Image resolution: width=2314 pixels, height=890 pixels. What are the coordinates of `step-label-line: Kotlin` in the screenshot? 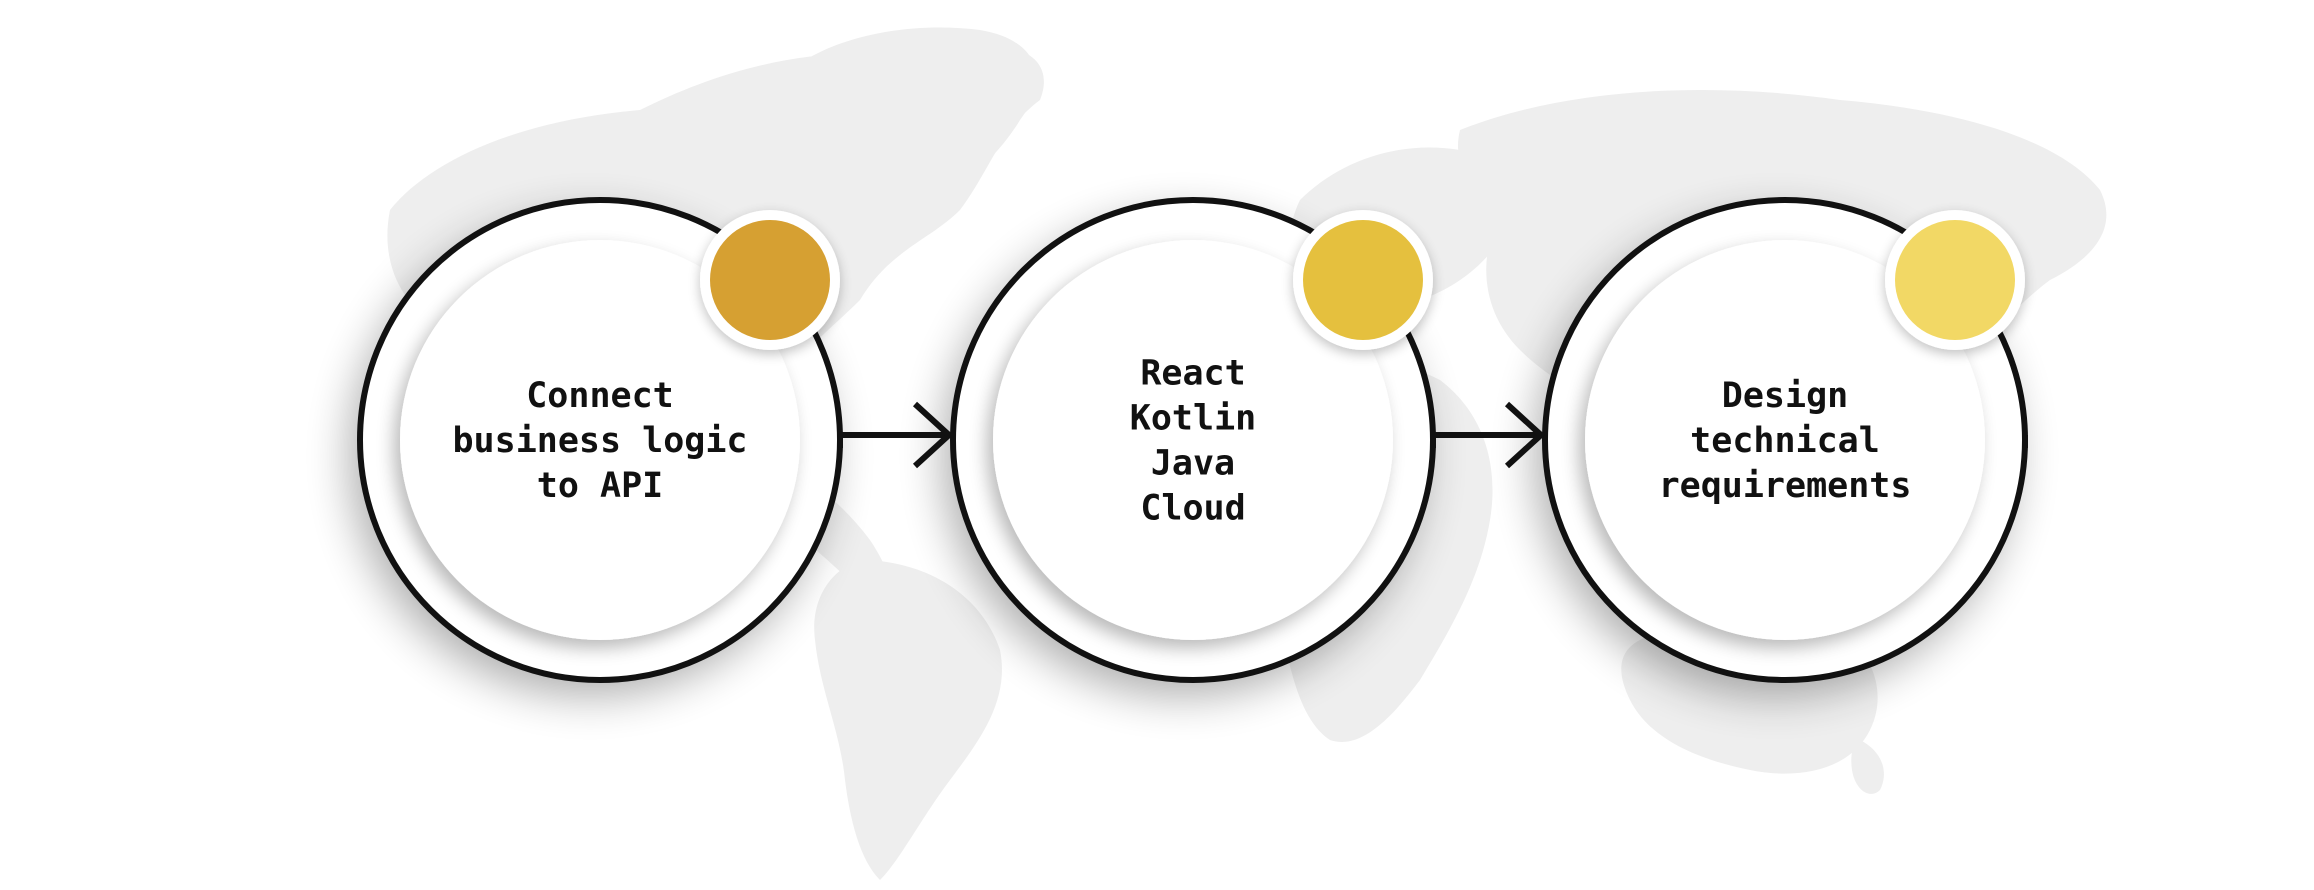 It's located at (1193, 419).